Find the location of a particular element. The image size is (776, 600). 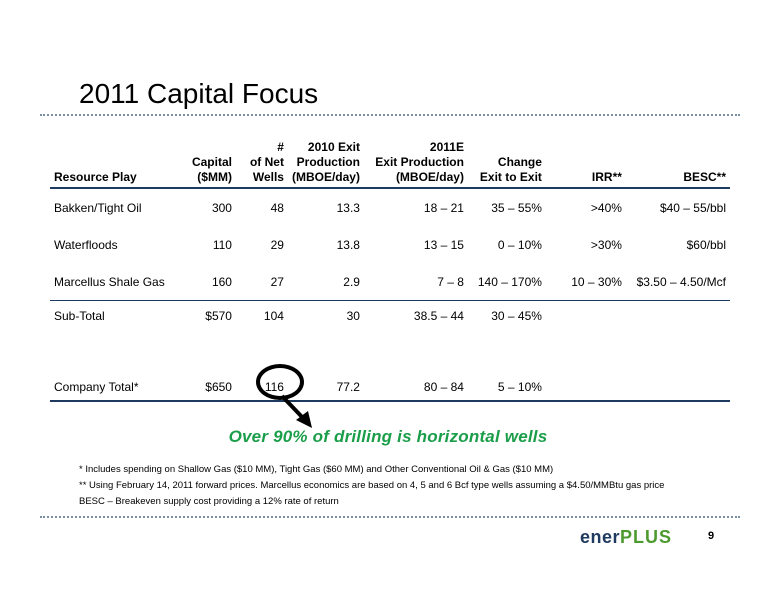

header-cell: BESC** is located at coordinates (677, 164).